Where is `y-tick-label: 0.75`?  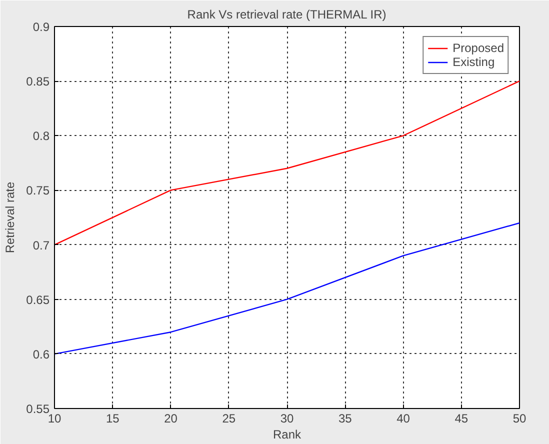 y-tick-label: 0.75 is located at coordinates (38, 191).